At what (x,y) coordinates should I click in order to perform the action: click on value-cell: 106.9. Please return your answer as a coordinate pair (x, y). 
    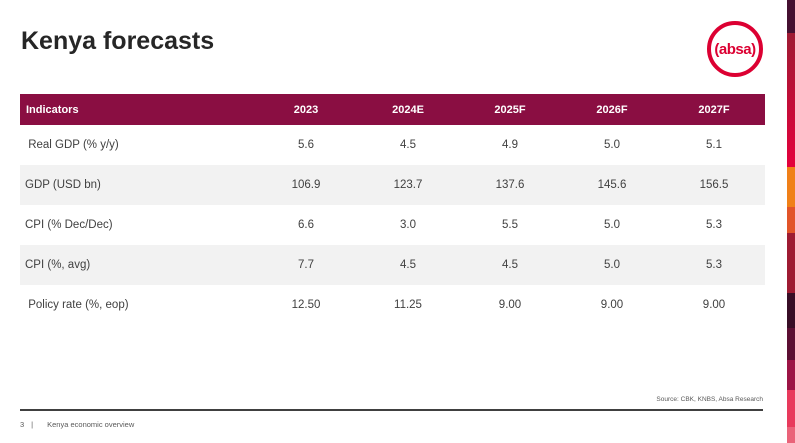
    Looking at the image, I should click on (306, 185).